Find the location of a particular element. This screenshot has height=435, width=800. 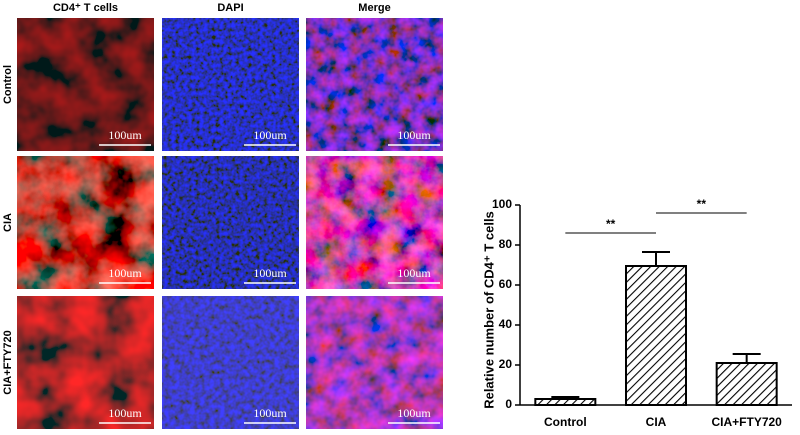

row-label: CIA+FTY720 is located at coordinates (8, 362).